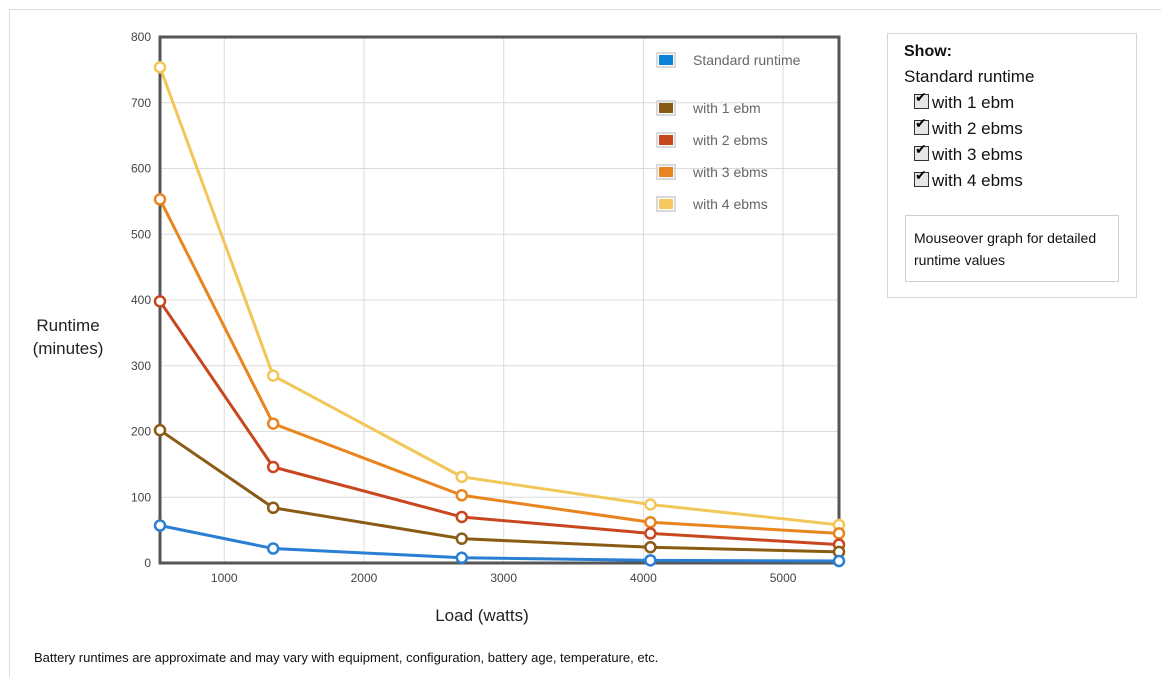 Image resolution: width=1162 pixels, height=679 pixels. Describe the element at coordinates (666, 140) in the screenshot. I see `legend-swatch-2-ebms` at that location.